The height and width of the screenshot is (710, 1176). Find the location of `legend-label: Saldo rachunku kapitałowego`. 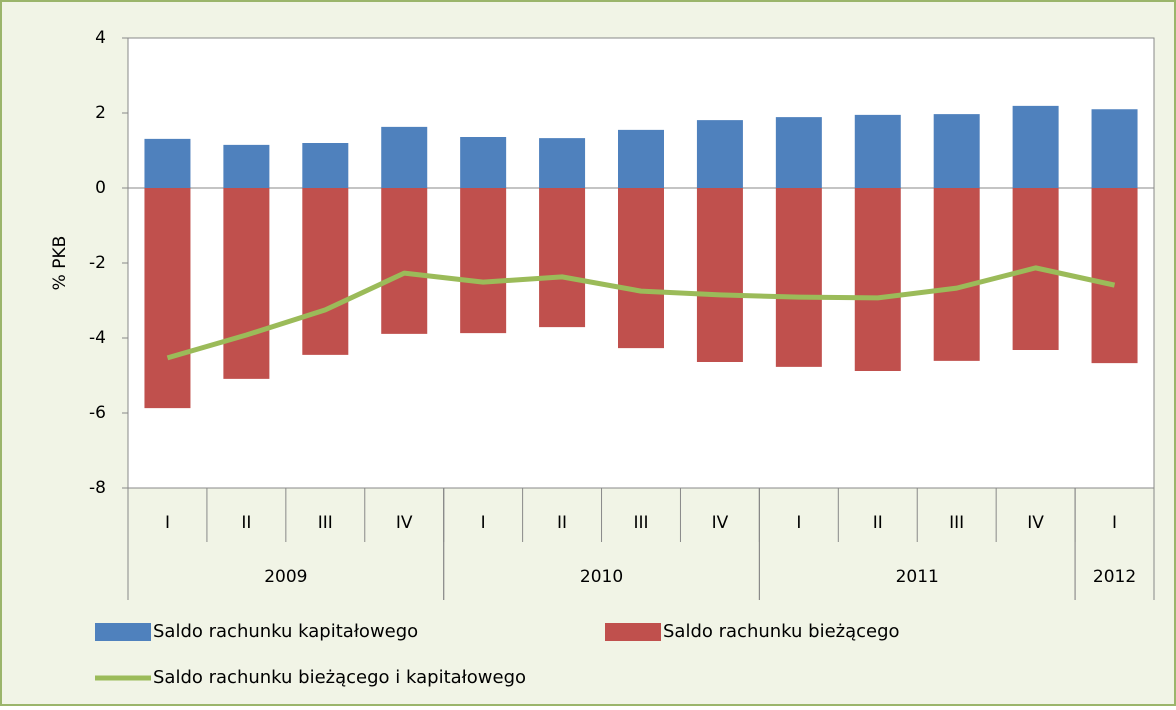

legend-label: Saldo rachunku kapitałowego is located at coordinates (285, 631).